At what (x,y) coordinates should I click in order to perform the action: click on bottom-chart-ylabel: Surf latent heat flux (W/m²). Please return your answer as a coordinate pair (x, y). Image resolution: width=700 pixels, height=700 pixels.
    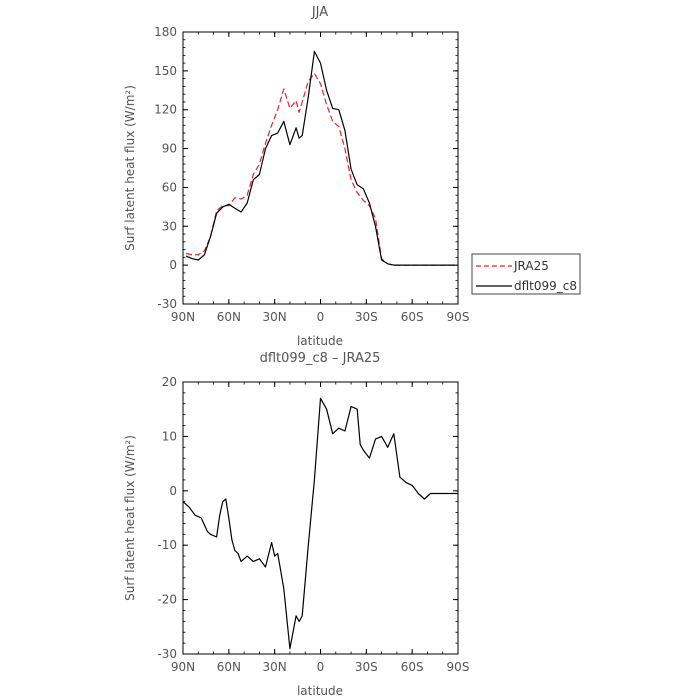
    Looking at the image, I should click on (130, 518).